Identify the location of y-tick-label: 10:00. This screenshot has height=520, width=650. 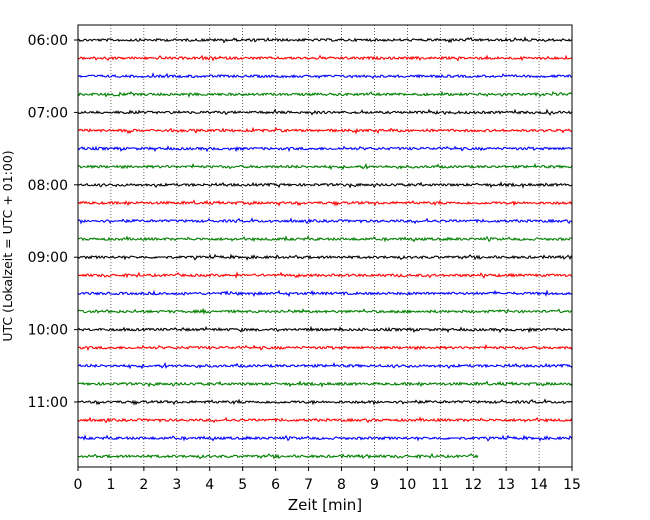
(48, 331).